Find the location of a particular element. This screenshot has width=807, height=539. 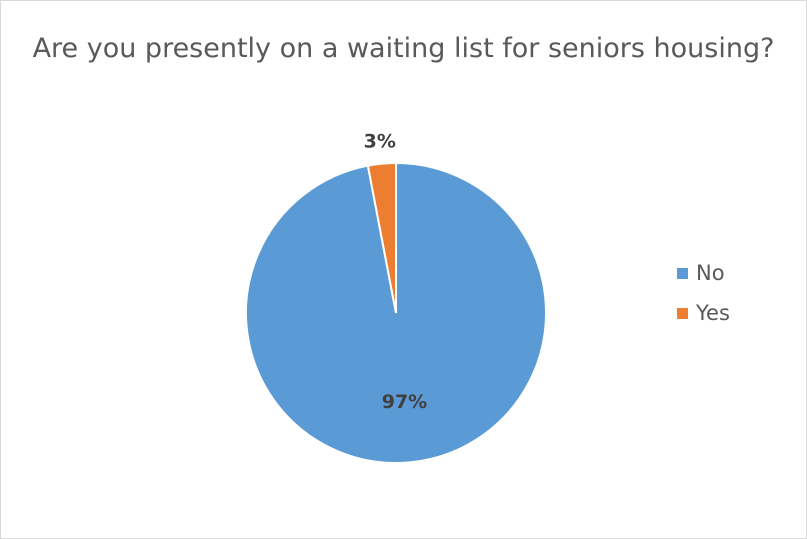

legend-label-no: No is located at coordinates (710, 273).